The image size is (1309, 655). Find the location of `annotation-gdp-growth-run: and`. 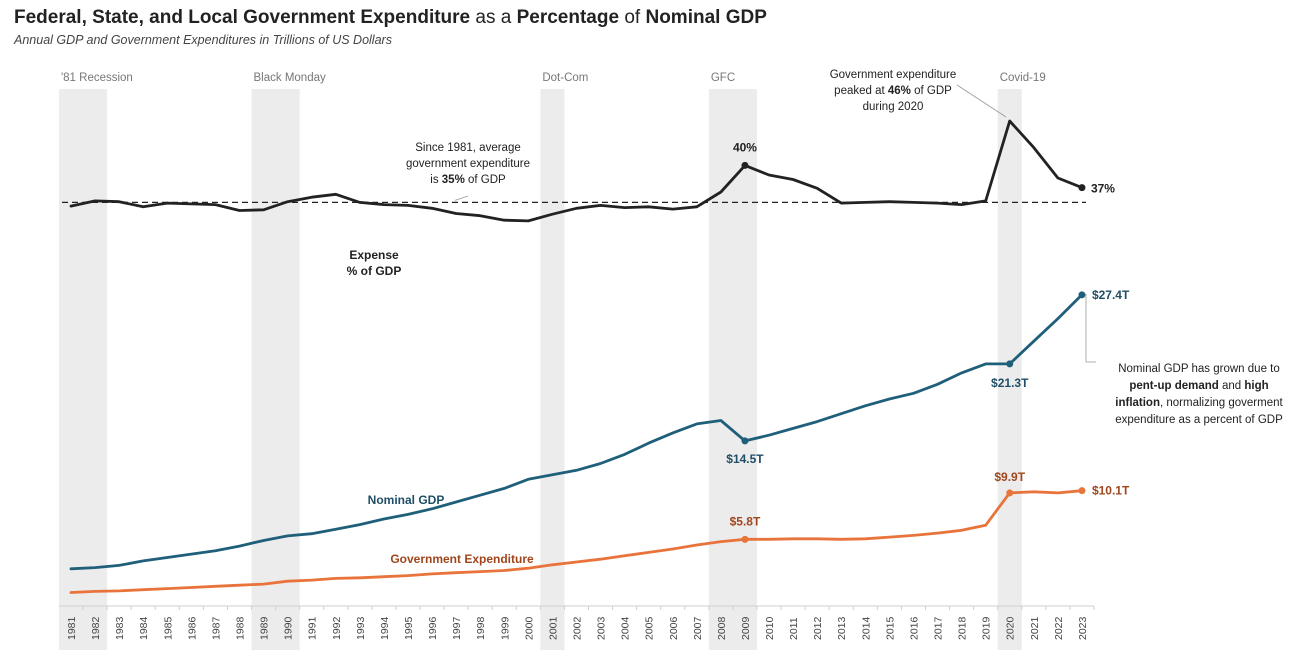

annotation-gdp-growth-run: and is located at coordinates (1232, 386).